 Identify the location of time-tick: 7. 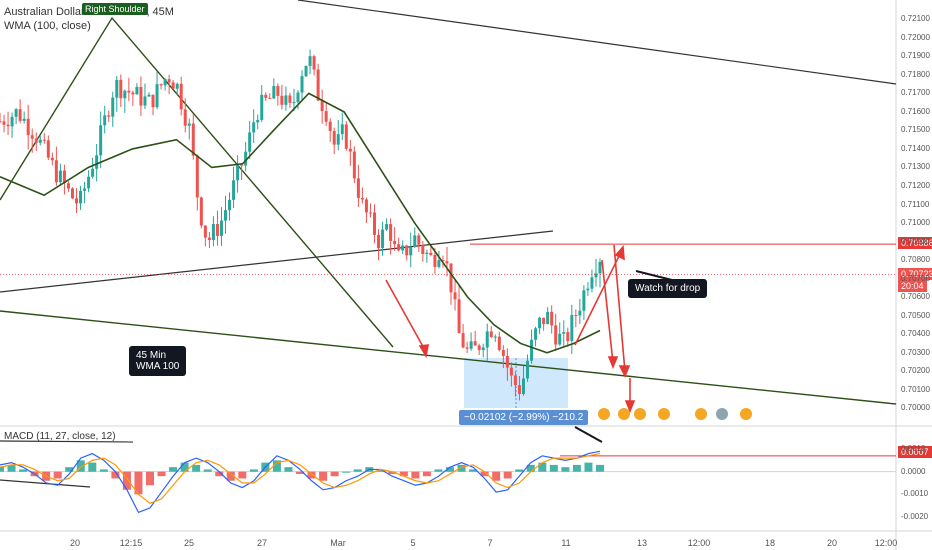
(490, 543).